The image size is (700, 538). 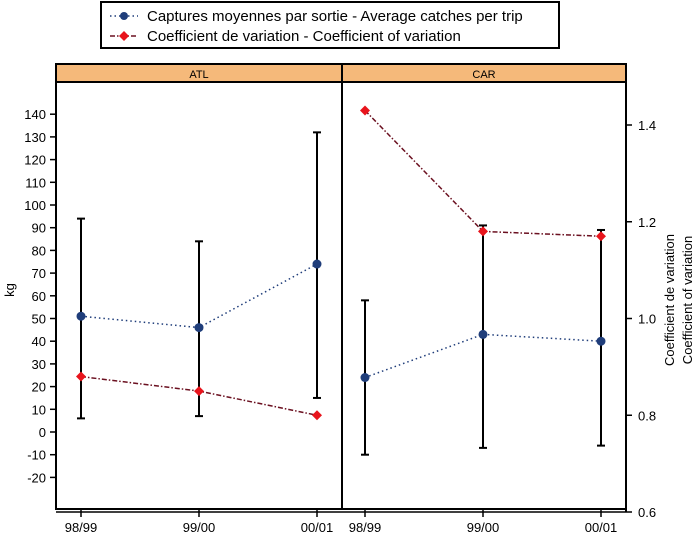 I want to click on right-tick-label: 1.0, so click(x=647, y=319).